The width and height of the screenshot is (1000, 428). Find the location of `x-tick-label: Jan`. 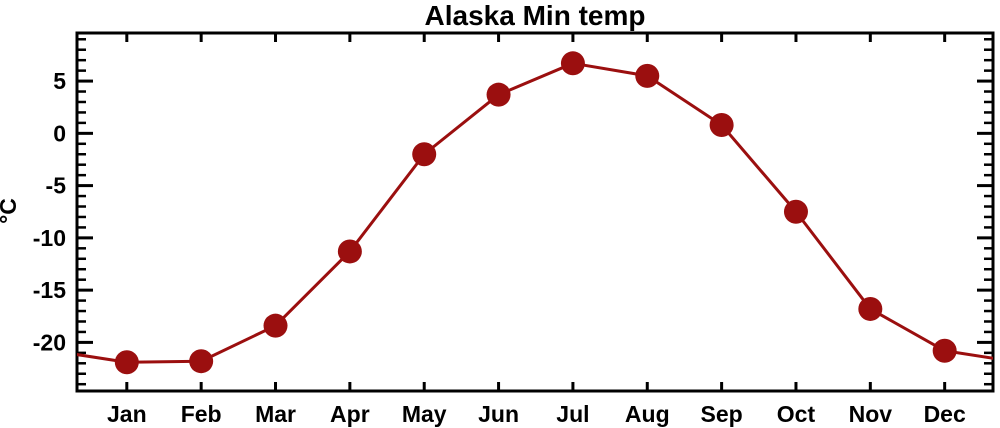

x-tick-label: Jan is located at coordinates (127, 414).